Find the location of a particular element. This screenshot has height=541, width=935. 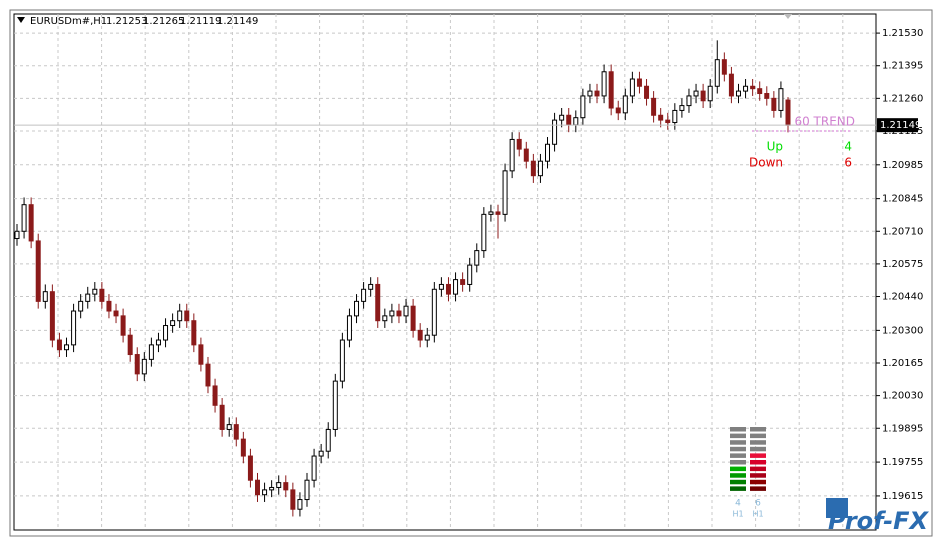

logo: Prof-FX is located at coordinates (879, 521).